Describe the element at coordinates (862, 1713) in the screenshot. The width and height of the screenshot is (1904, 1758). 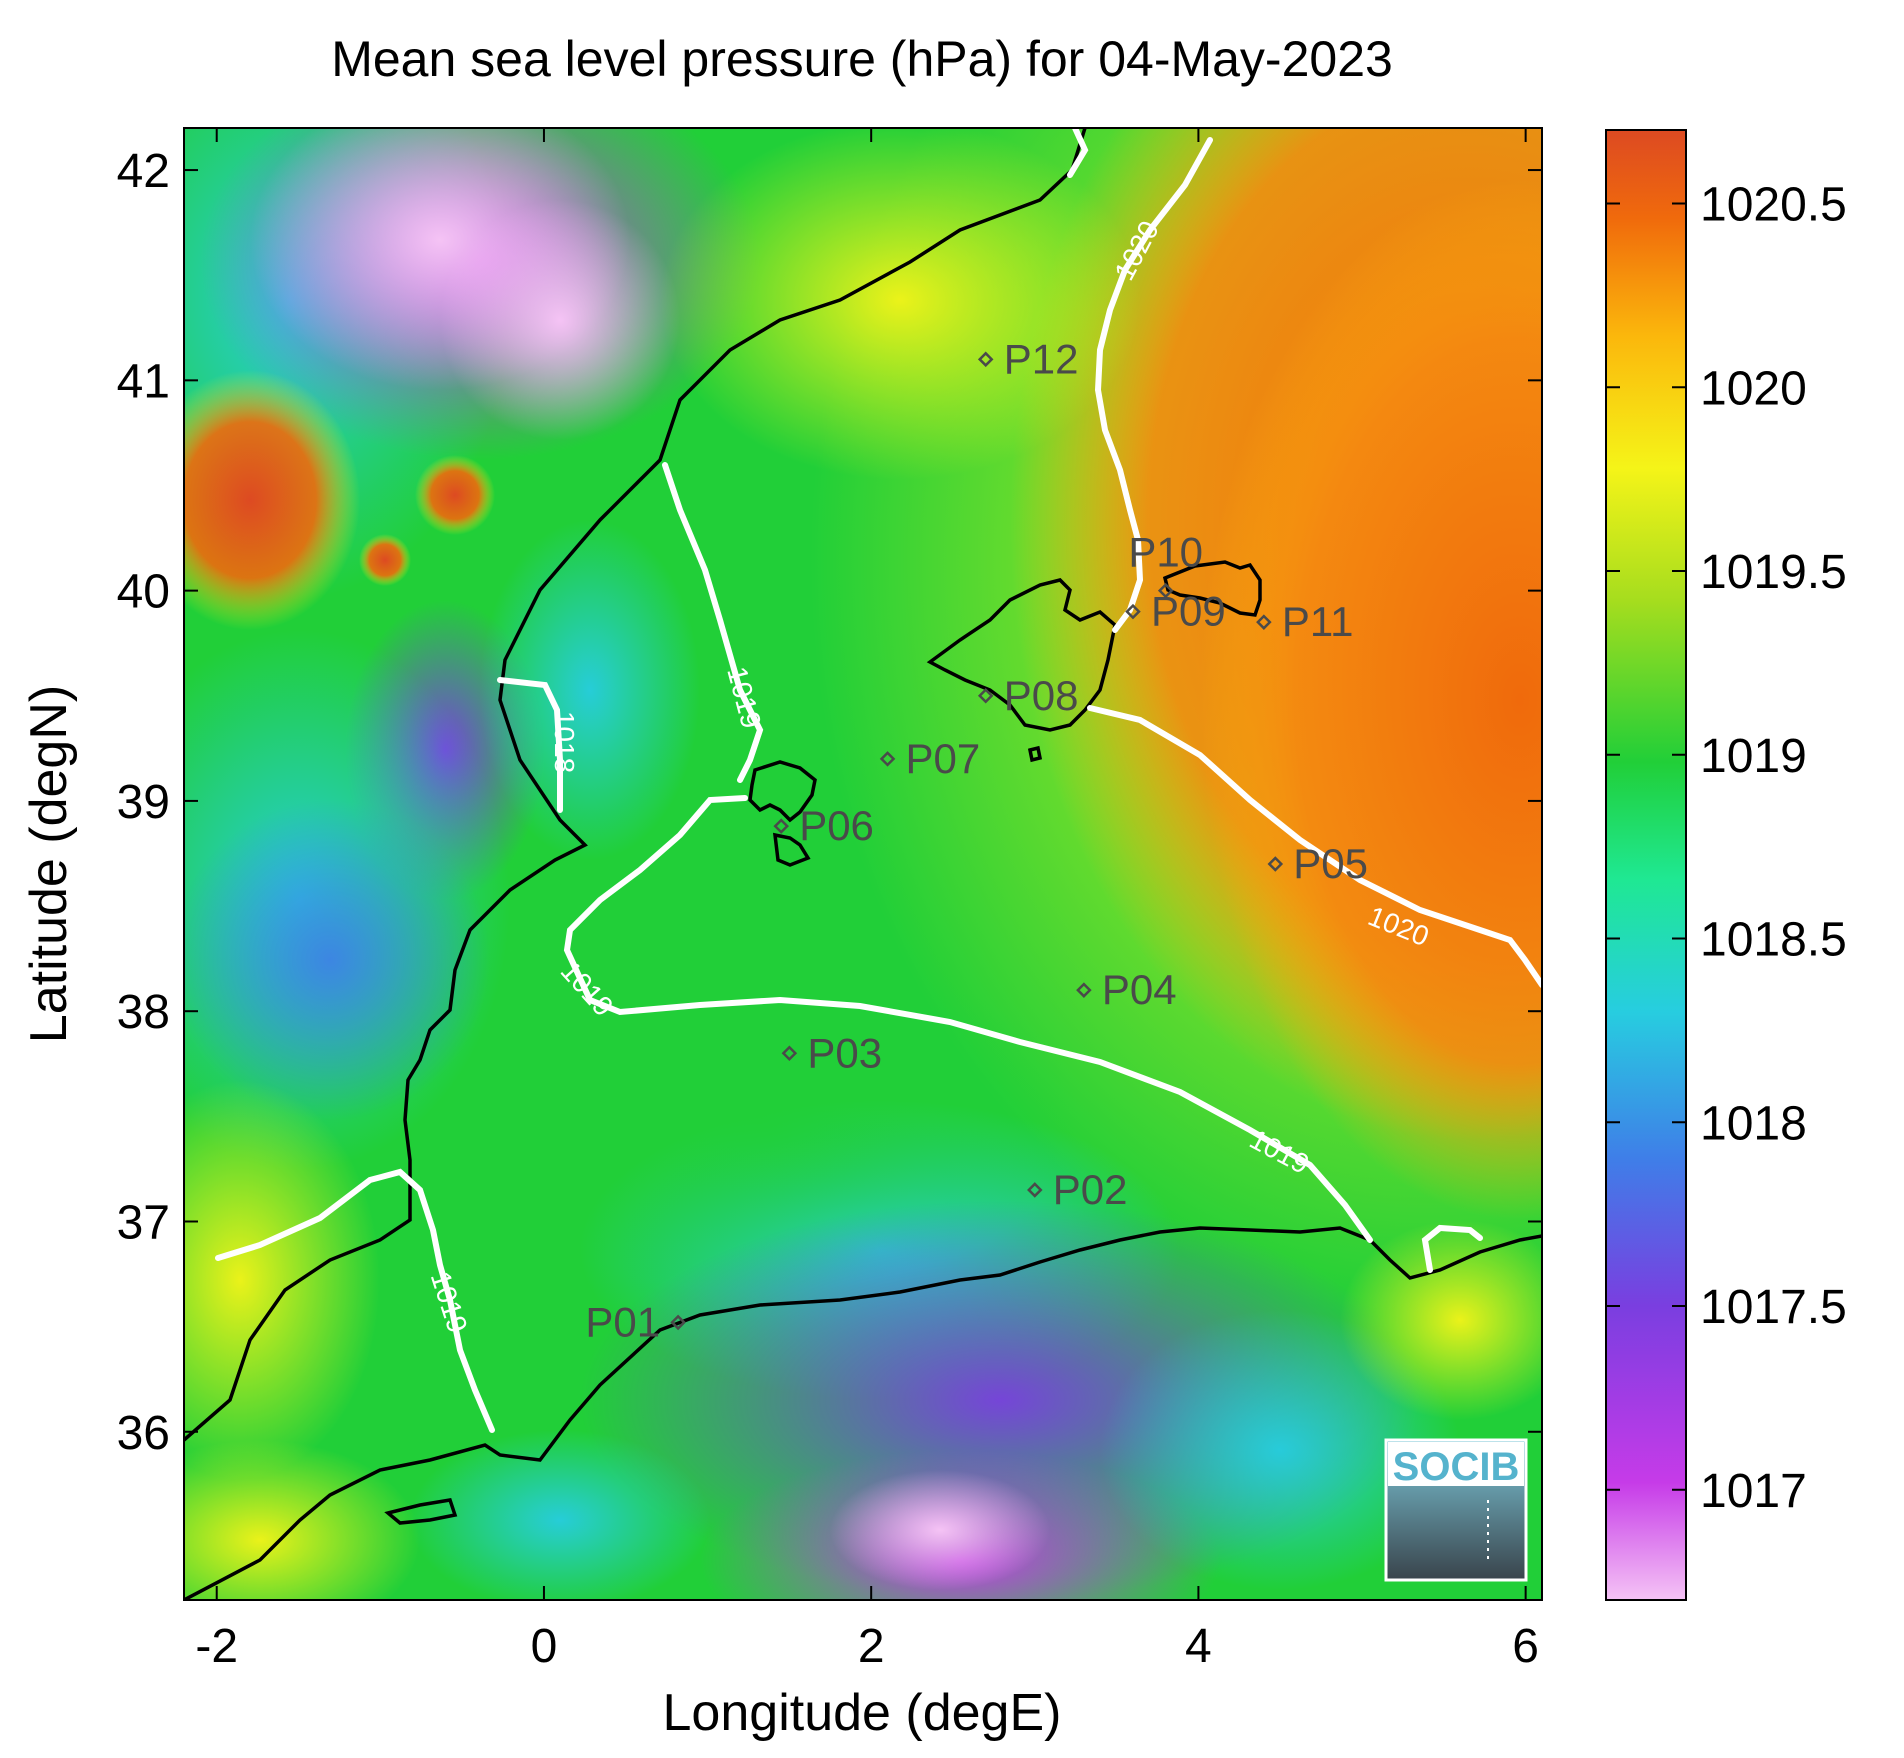
I see `x-axis-label: Longitude (degE)` at that location.